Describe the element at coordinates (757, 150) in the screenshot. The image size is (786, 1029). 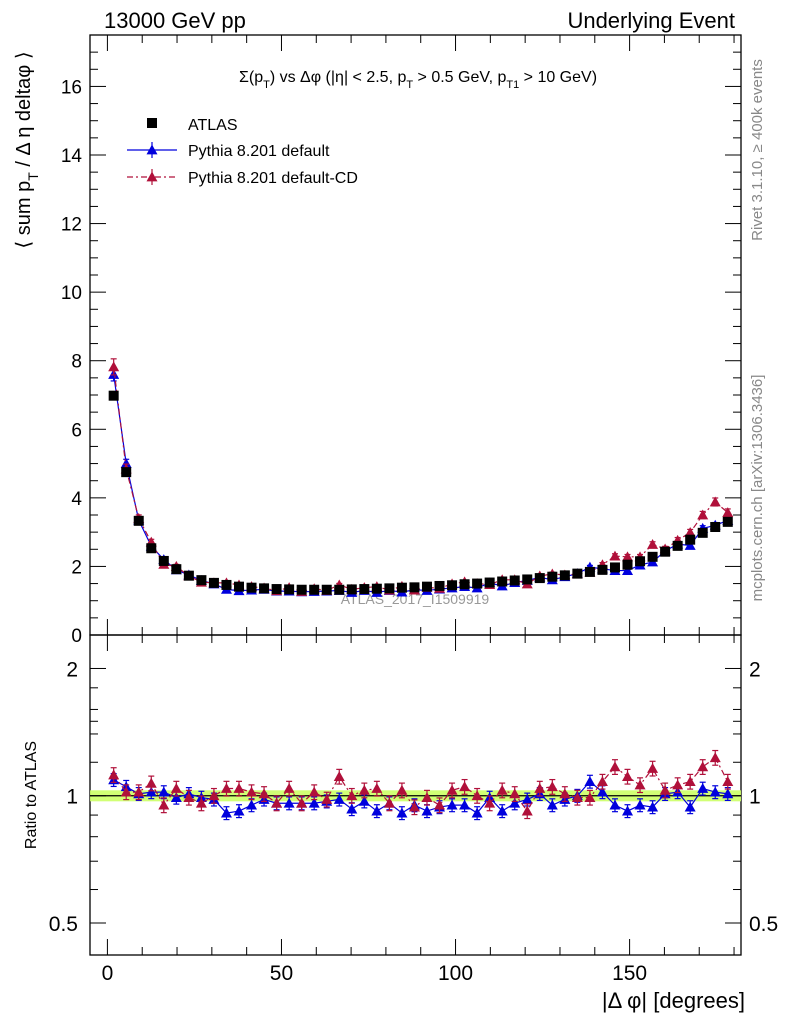
I see `rivet-label: Rivet 3.1.10, ≥ 400k events` at that location.